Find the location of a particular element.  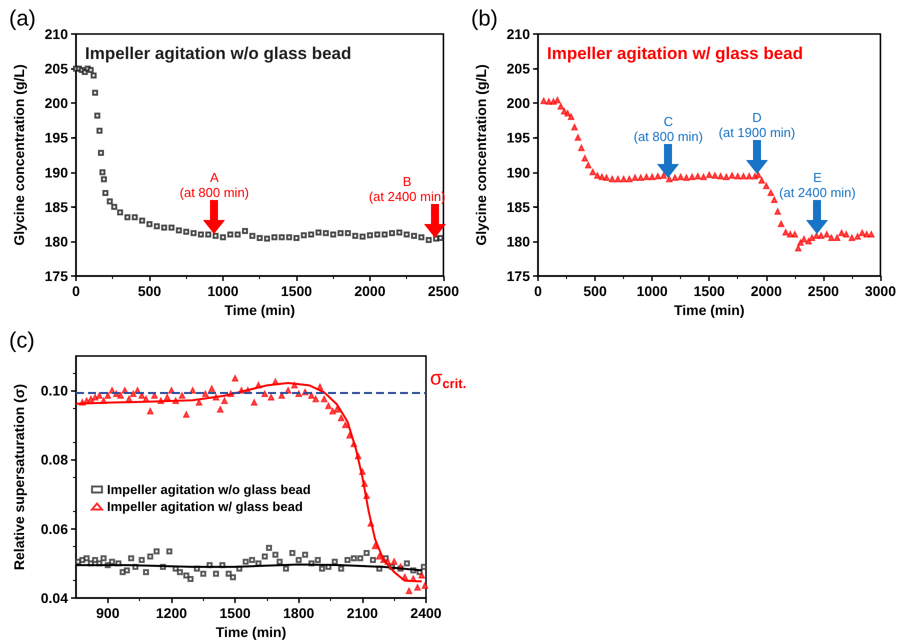

y-tick-label: 0.10 is located at coordinates (54, 390).